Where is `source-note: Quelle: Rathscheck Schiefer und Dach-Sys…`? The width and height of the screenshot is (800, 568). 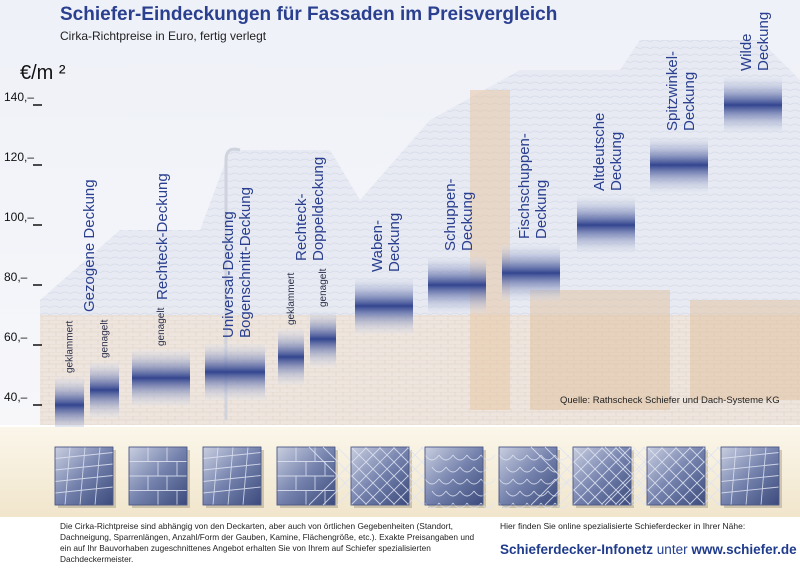 source-note: Quelle: Rathscheck Schiefer und Dach-Sys… is located at coordinates (670, 400).